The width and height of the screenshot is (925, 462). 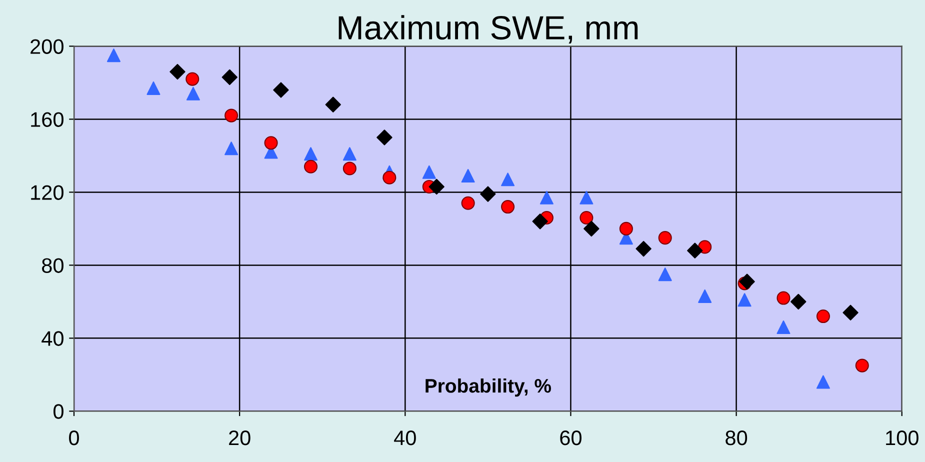 I want to click on y-tick-label: 160, so click(x=47, y=119).